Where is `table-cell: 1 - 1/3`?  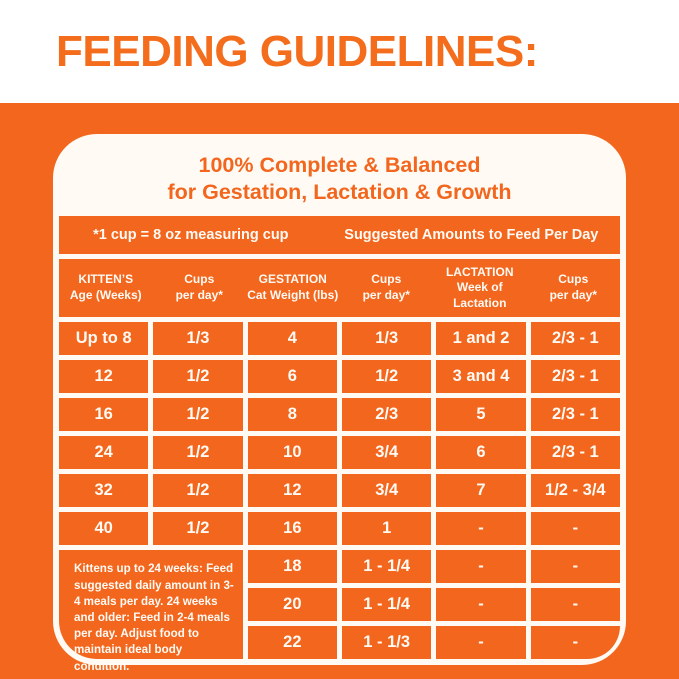
table-cell: 1 - 1/3 is located at coordinates (387, 643).